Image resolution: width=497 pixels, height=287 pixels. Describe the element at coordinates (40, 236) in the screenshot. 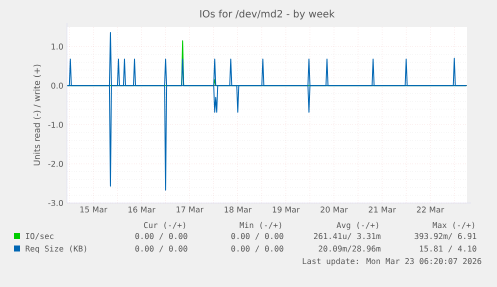

I see `legend-label: IO/sec` at that location.